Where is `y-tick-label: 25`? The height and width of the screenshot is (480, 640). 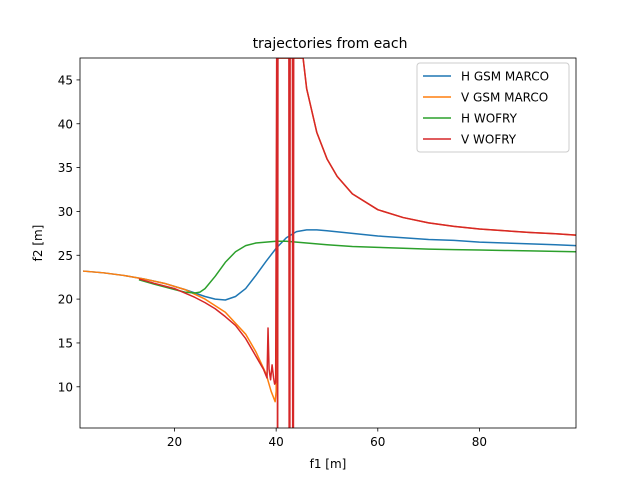
y-tick-label: 25 is located at coordinates (65, 256).